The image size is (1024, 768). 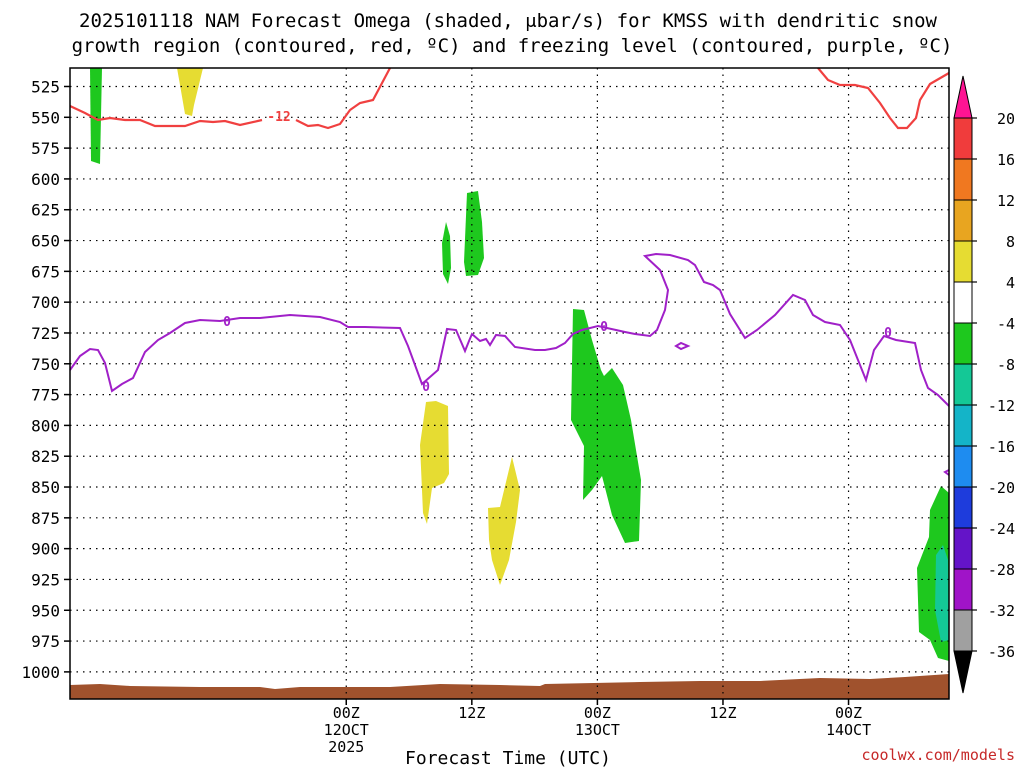 What do you see at coordinates (278, 117) in the screenshot?
I see `contour-label-minus12: -12` at bounding box center [278, 117].